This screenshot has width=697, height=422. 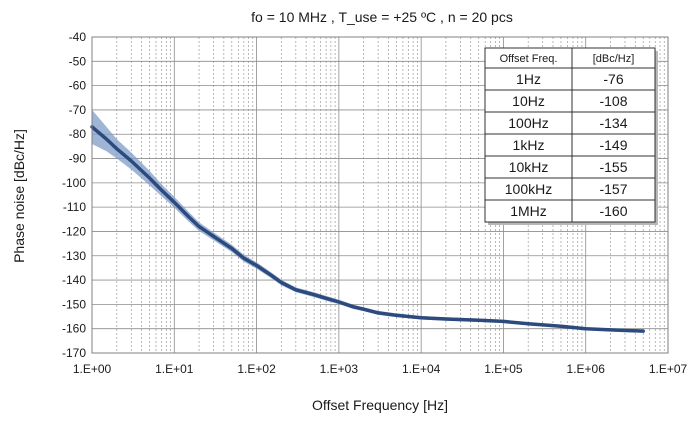 I want to click on table-cell: 100kHz, so click(x=528, y=189).